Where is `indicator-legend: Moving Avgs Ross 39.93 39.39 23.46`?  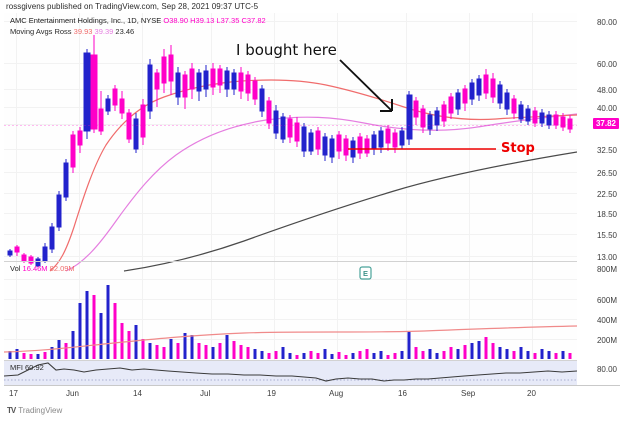 indicator-legend: Moving Avgs Ross 39.93 39.39 23.46 is located at coordinates (72, 32).